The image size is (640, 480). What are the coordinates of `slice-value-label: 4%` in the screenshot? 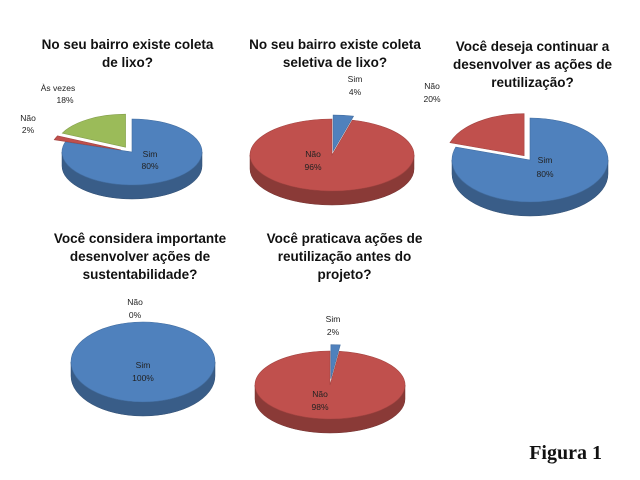 It's located at (355, 92).